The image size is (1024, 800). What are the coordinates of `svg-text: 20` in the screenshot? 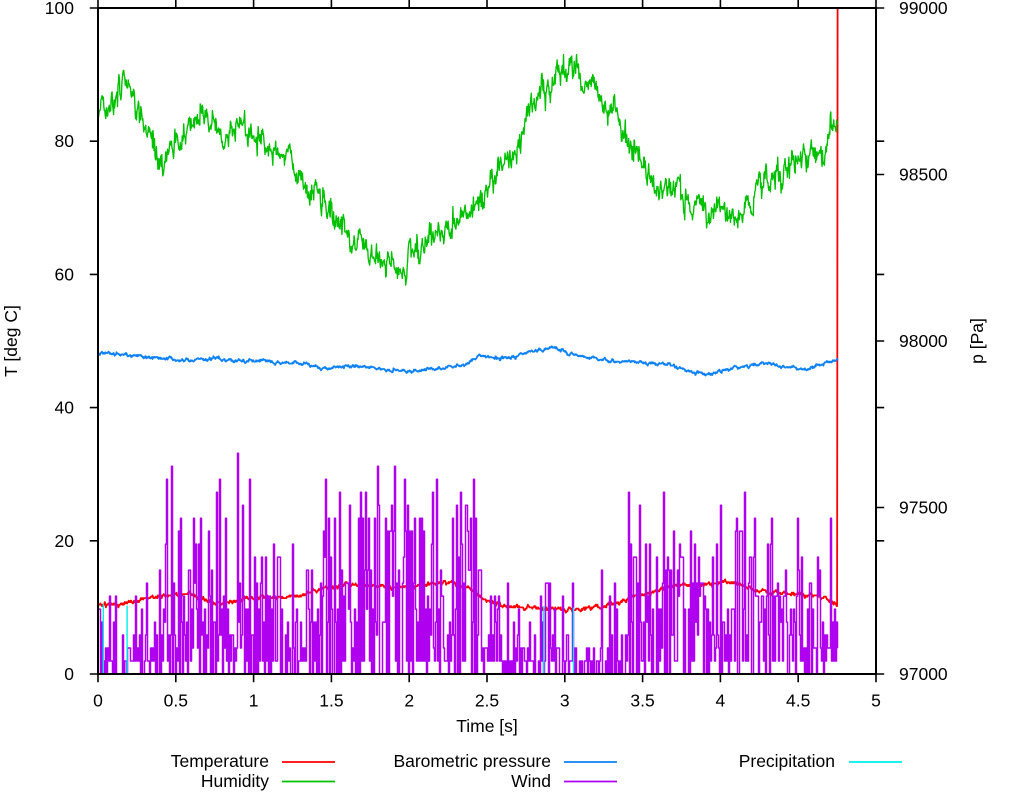 It's located at (65, 541).